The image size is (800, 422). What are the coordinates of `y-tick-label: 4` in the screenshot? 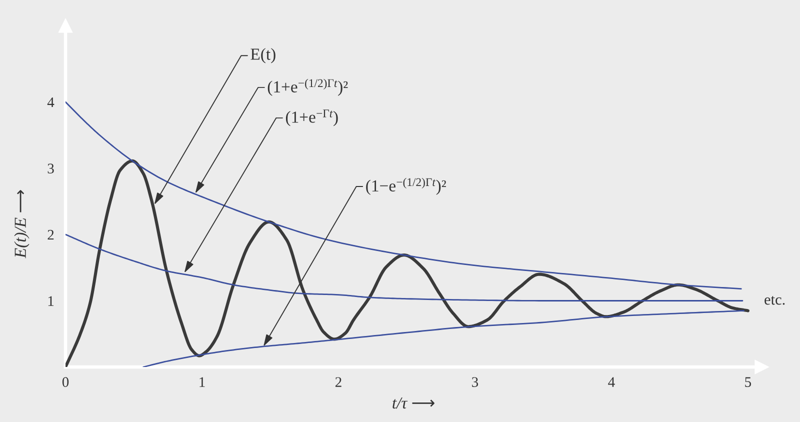 It's located at (50, 102).